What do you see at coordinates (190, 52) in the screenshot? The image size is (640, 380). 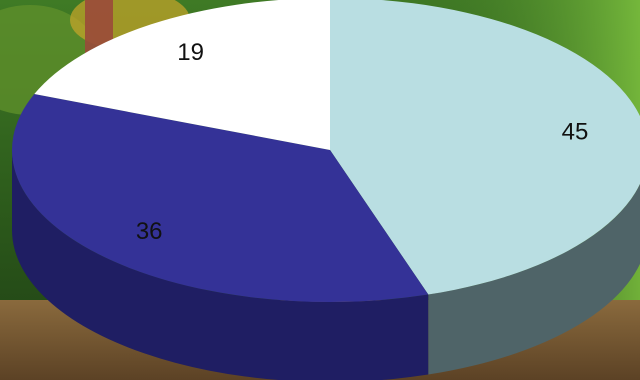 I see `pie-slice-label-19: 19` at bounding box center [190, 52].